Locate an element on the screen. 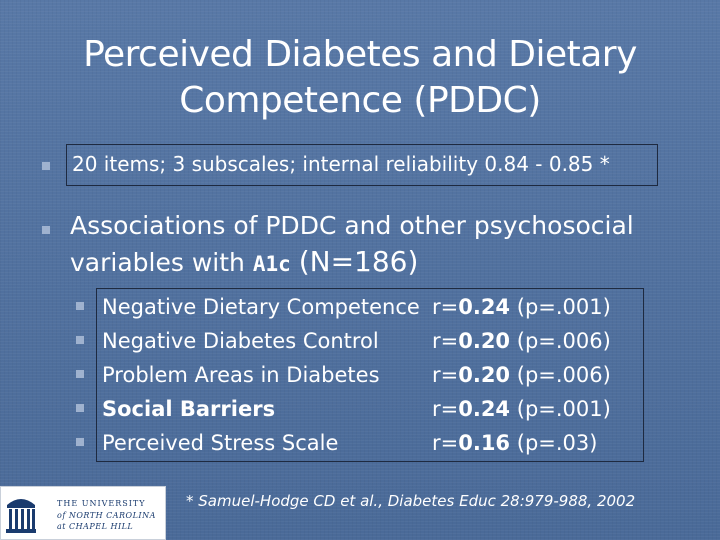 The height and width of the screenshot is (540, 720). p-value: (p=.03) is located at coordinates (557, 443).